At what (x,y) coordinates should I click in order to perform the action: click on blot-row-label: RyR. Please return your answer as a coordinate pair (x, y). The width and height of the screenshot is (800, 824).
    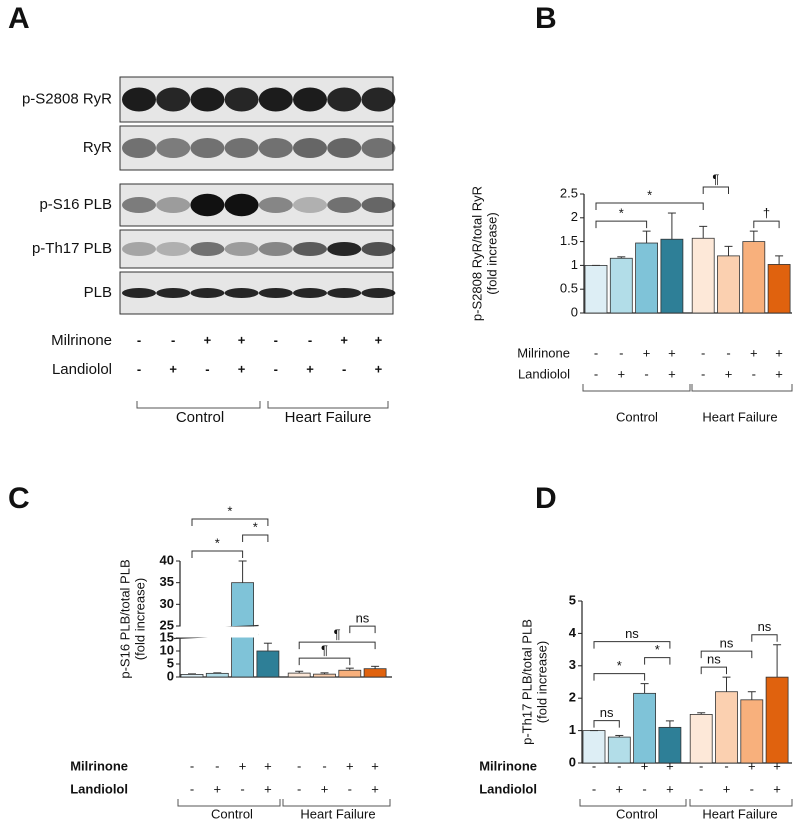
    Looking at the image, I should click on (97, 147).